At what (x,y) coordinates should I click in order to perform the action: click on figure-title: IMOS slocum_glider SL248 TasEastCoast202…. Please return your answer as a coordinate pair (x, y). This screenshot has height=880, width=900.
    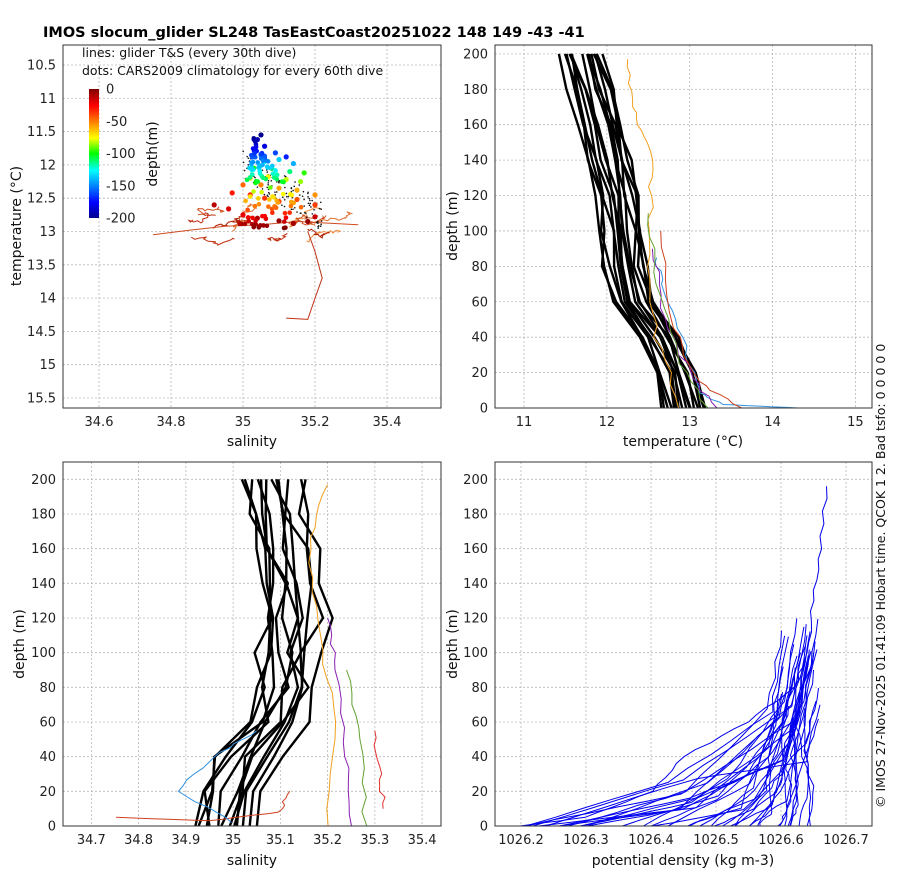
    Looking at the image, I should click on (314, 33).